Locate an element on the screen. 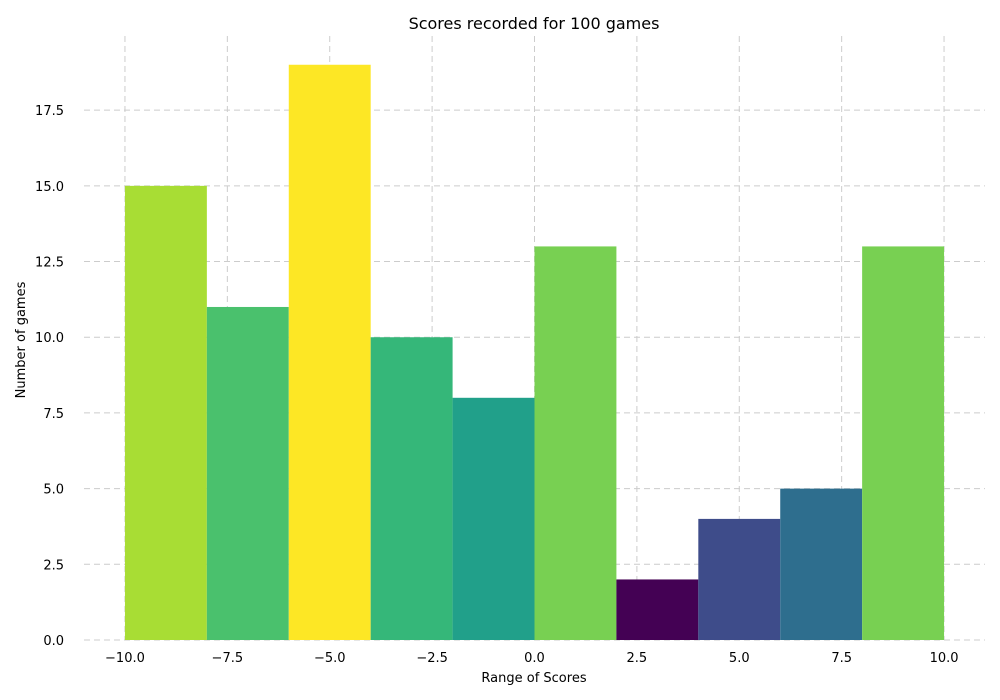 The height and width of the screenshot is (700, 1000). y-tick-label: 15.0 is located at coordinates (49, 187).